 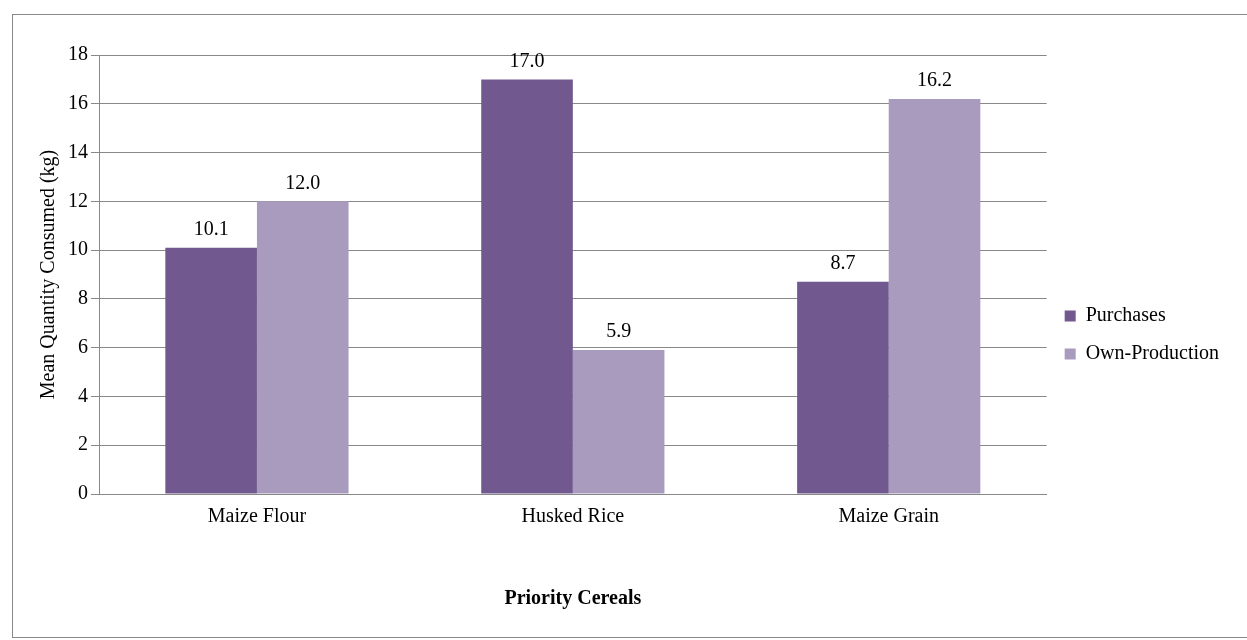 What do you see at coordinates (78, 199) in the screenshot?
I see `y-tick-label: 12` at bounding box center [78, 199].